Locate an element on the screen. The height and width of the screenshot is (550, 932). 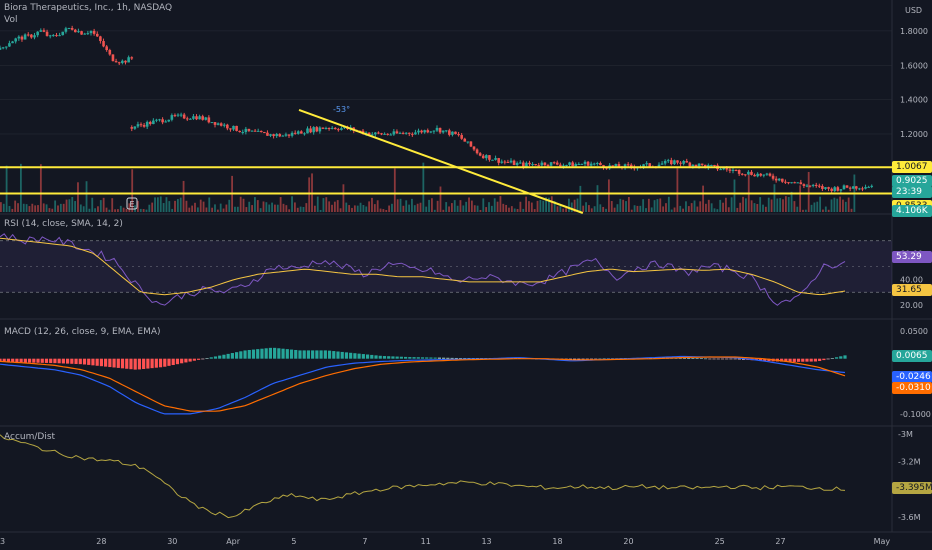
earnings-label: E is located at coordinates (131, 204).